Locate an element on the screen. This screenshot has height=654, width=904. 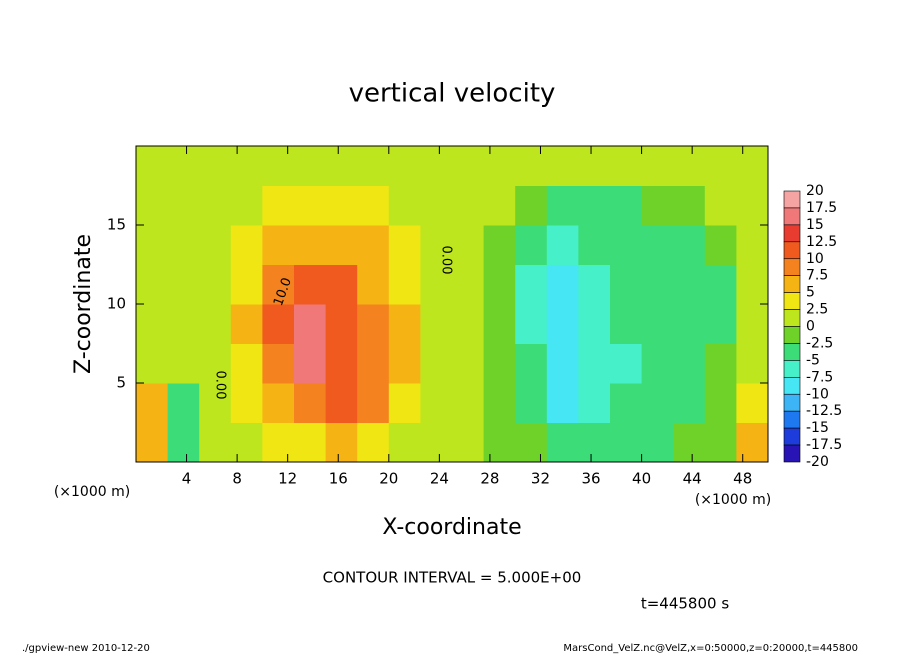
x-axis-label: X-coordinate is located at coordinates (451, 527).